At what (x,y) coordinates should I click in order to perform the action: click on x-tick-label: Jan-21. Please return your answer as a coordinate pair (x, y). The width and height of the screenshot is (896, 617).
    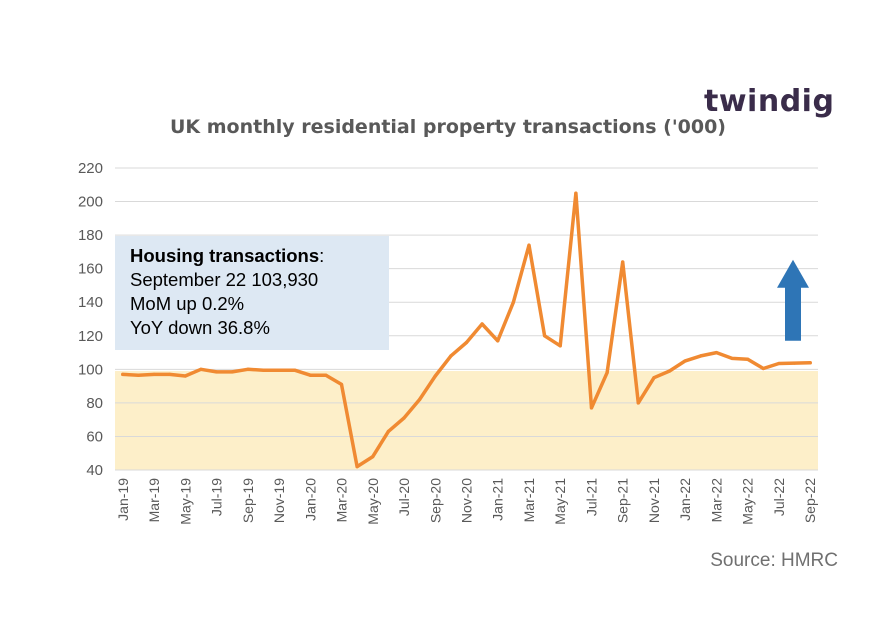
    Looking at the image, I should click on (498, 499).